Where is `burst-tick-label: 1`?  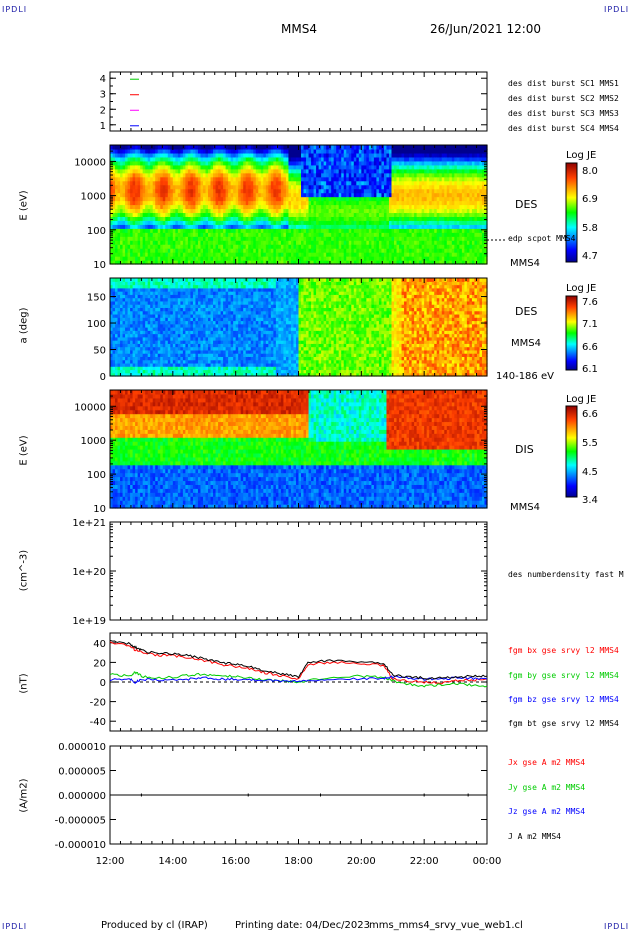 burst-tick-label: 1 is located at coordinates (103, 126).